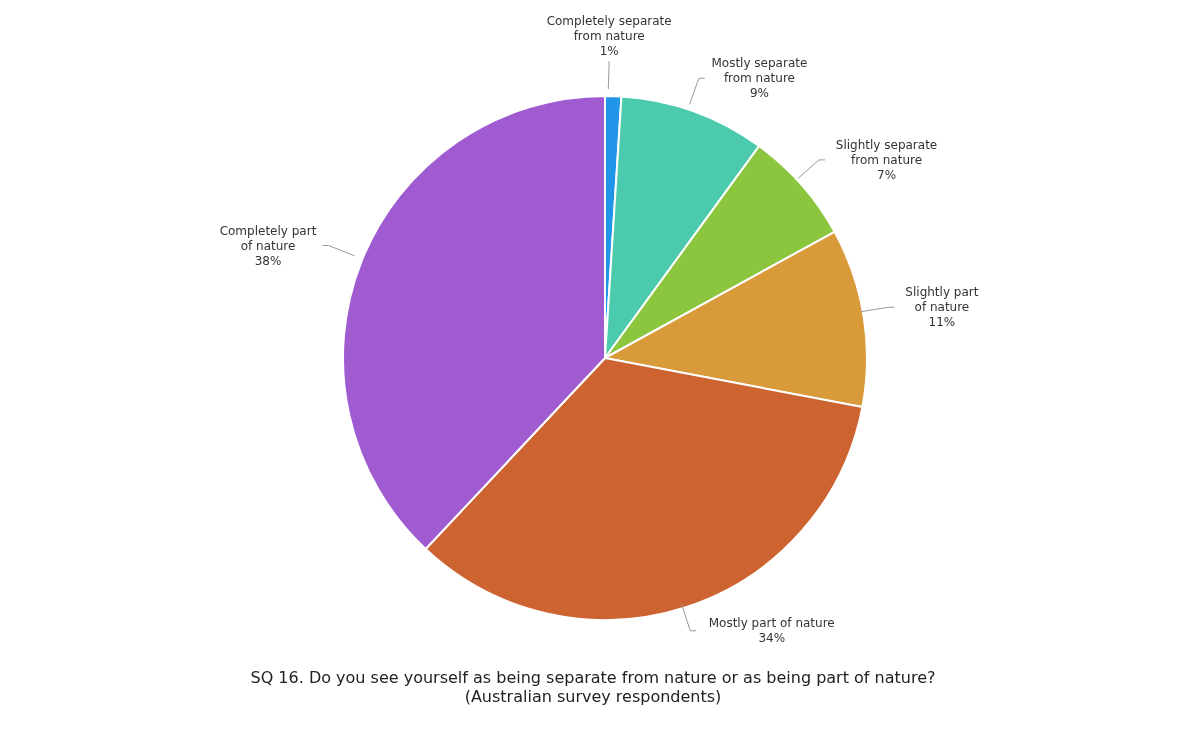 This screenshot has width=1186, height=753. I want to click on data-label: 1%, so click(609, 51).